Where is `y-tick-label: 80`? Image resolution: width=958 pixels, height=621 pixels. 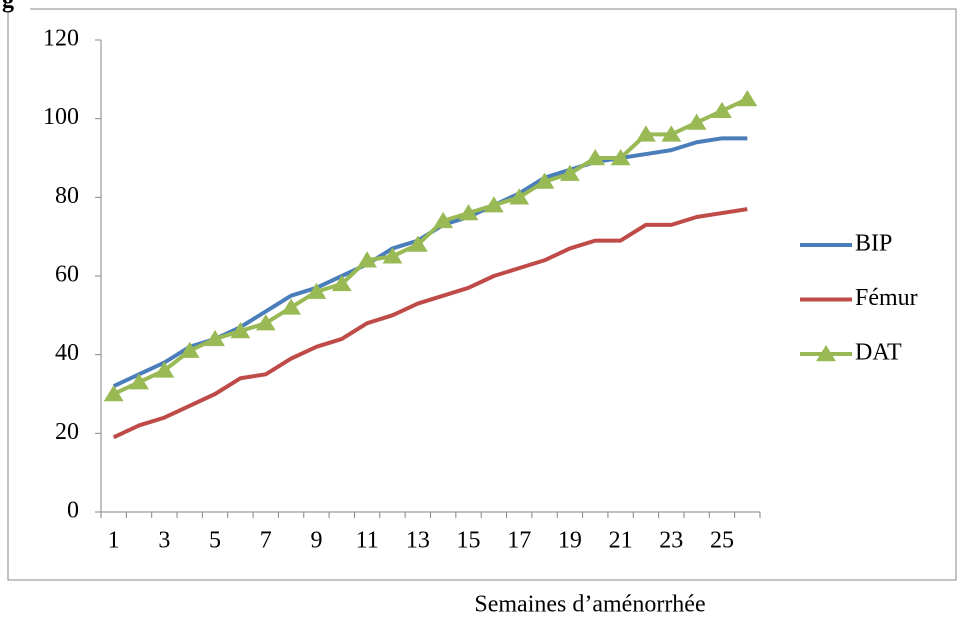
y-tick-label: 80 is located at coordinates (67, 196).